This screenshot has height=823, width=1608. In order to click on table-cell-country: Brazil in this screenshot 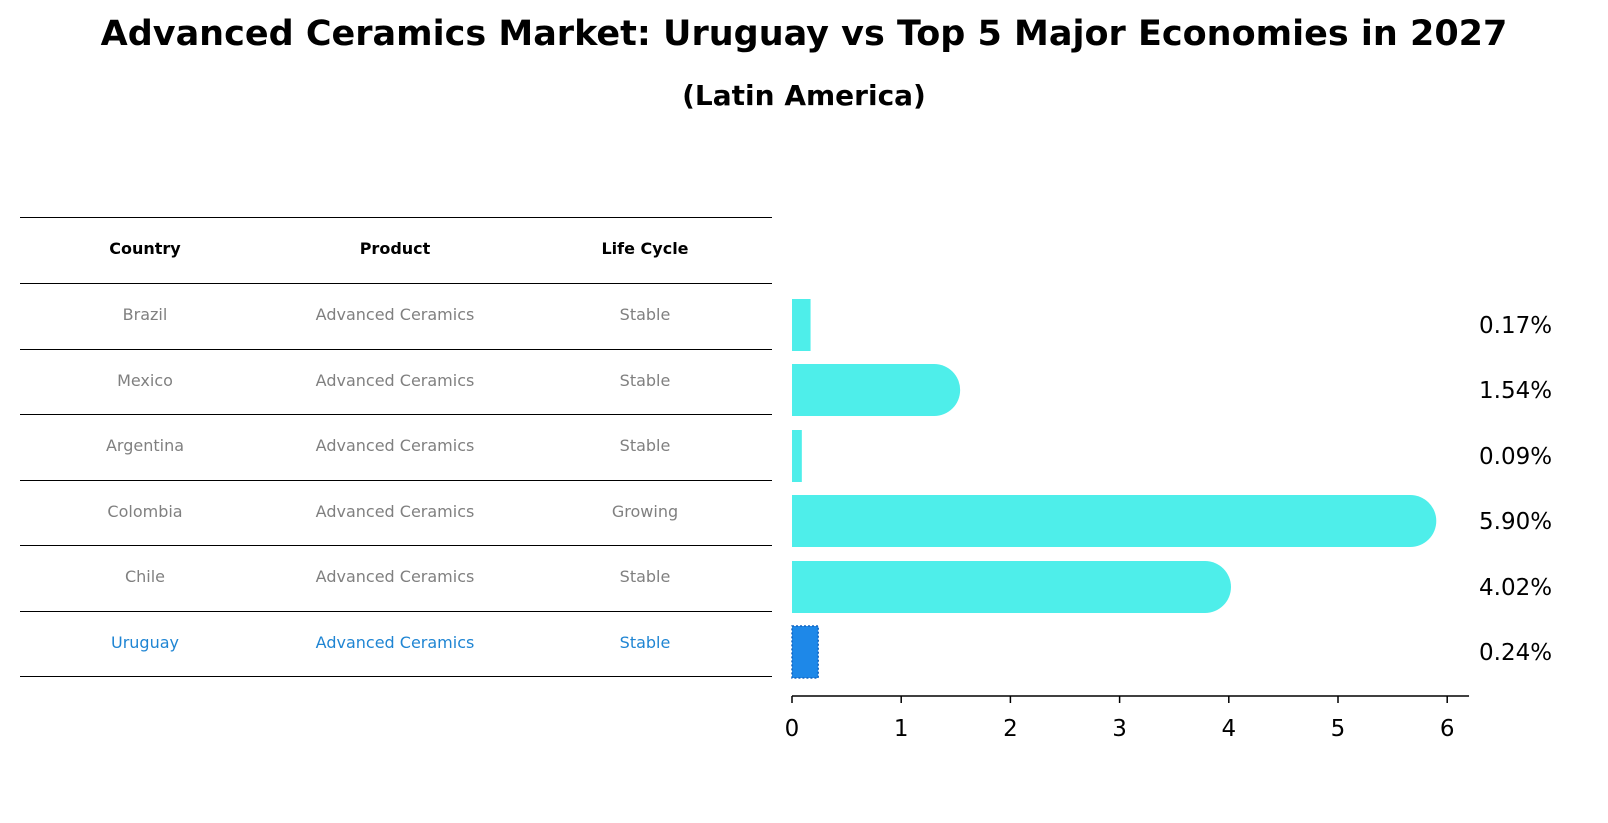, I will do `click(145, 314)`.